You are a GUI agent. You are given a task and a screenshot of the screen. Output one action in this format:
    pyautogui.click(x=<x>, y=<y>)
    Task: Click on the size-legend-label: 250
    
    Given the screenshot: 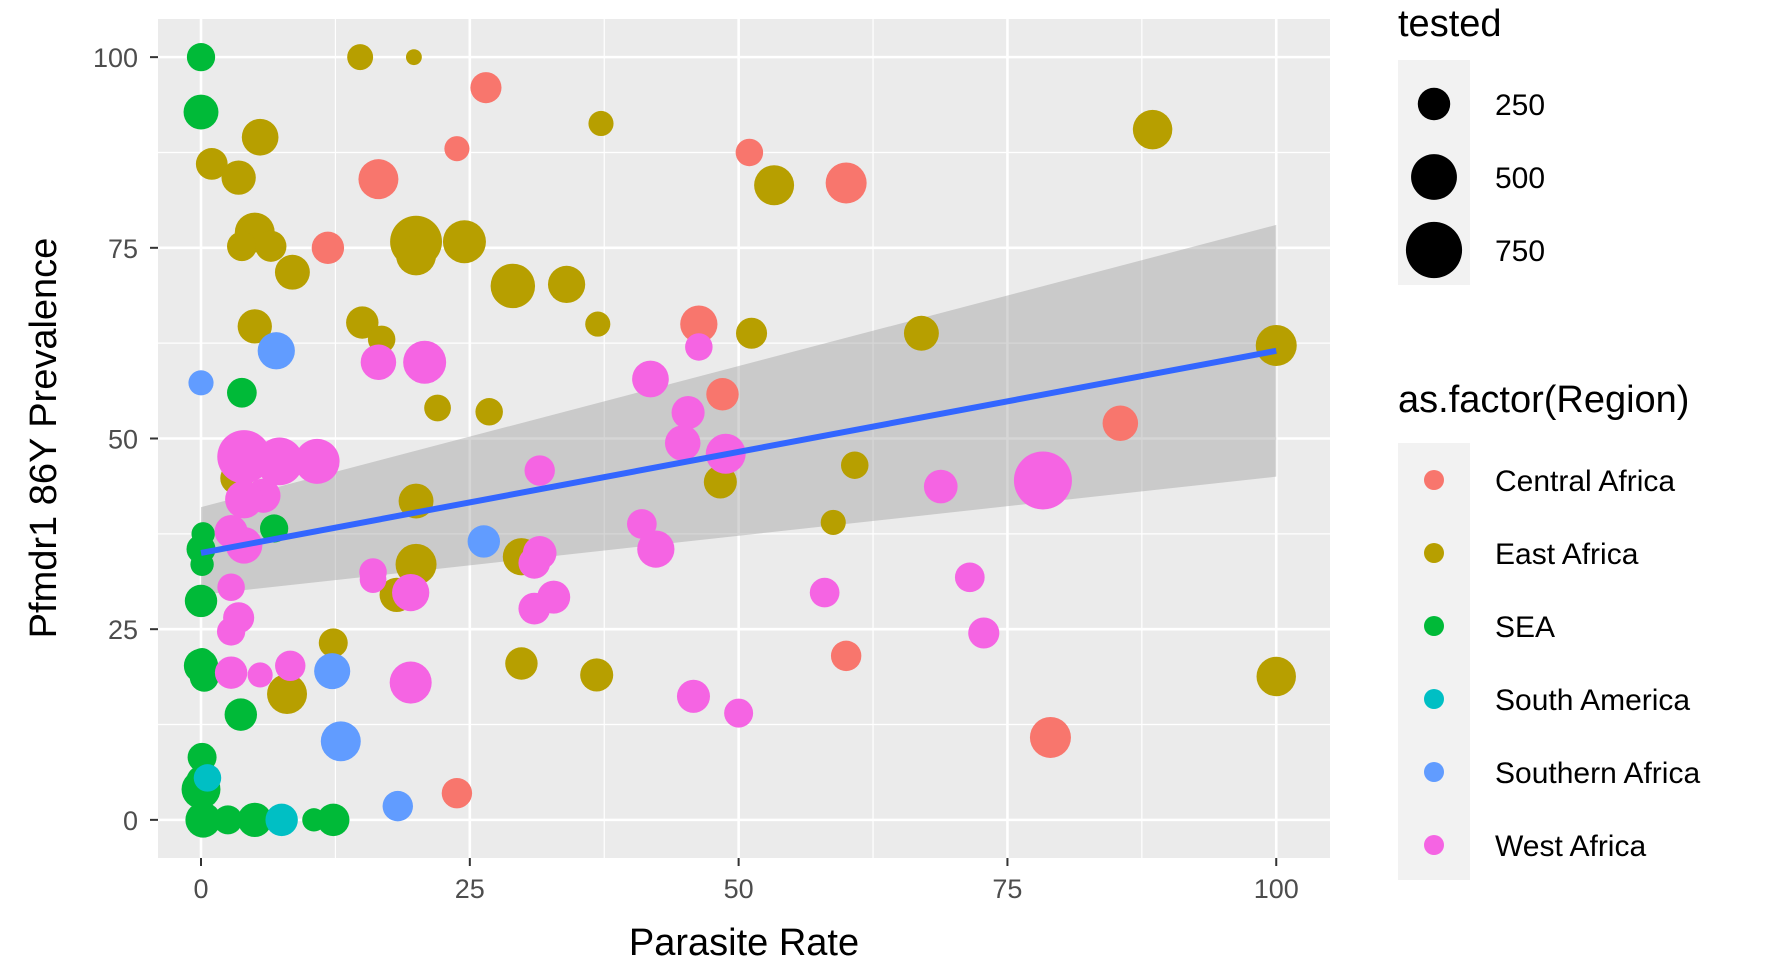 What is the action you would take?
    pyautogui.click(x=1520, y=105)
    